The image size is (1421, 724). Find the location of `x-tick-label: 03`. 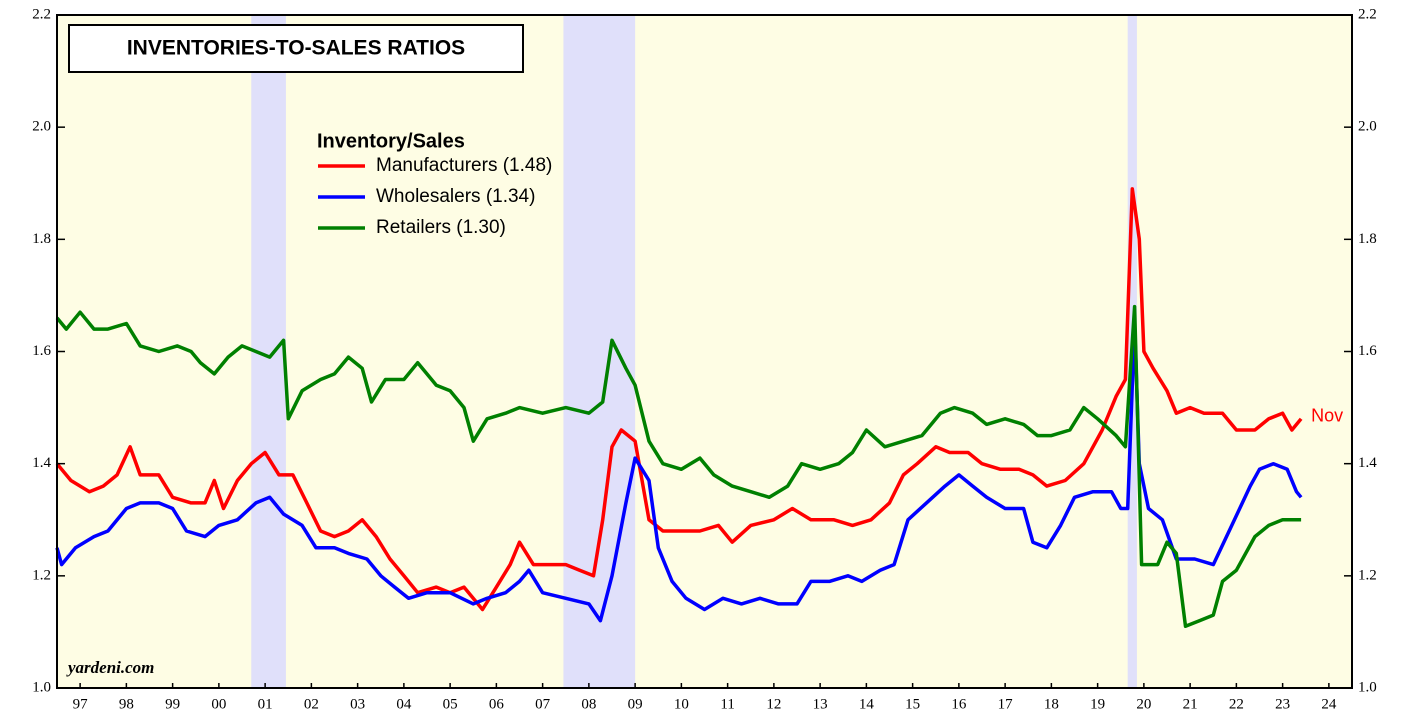

x-tick-label: 03 is located at coordinates (357, 704).